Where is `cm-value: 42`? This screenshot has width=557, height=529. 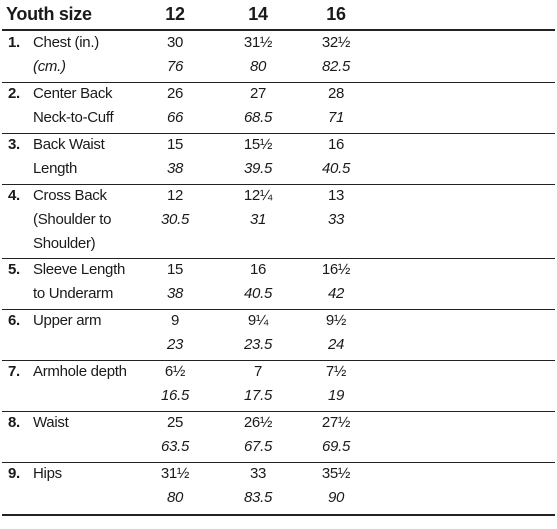
cm-value: 42 is located at coordinates (336, 293).